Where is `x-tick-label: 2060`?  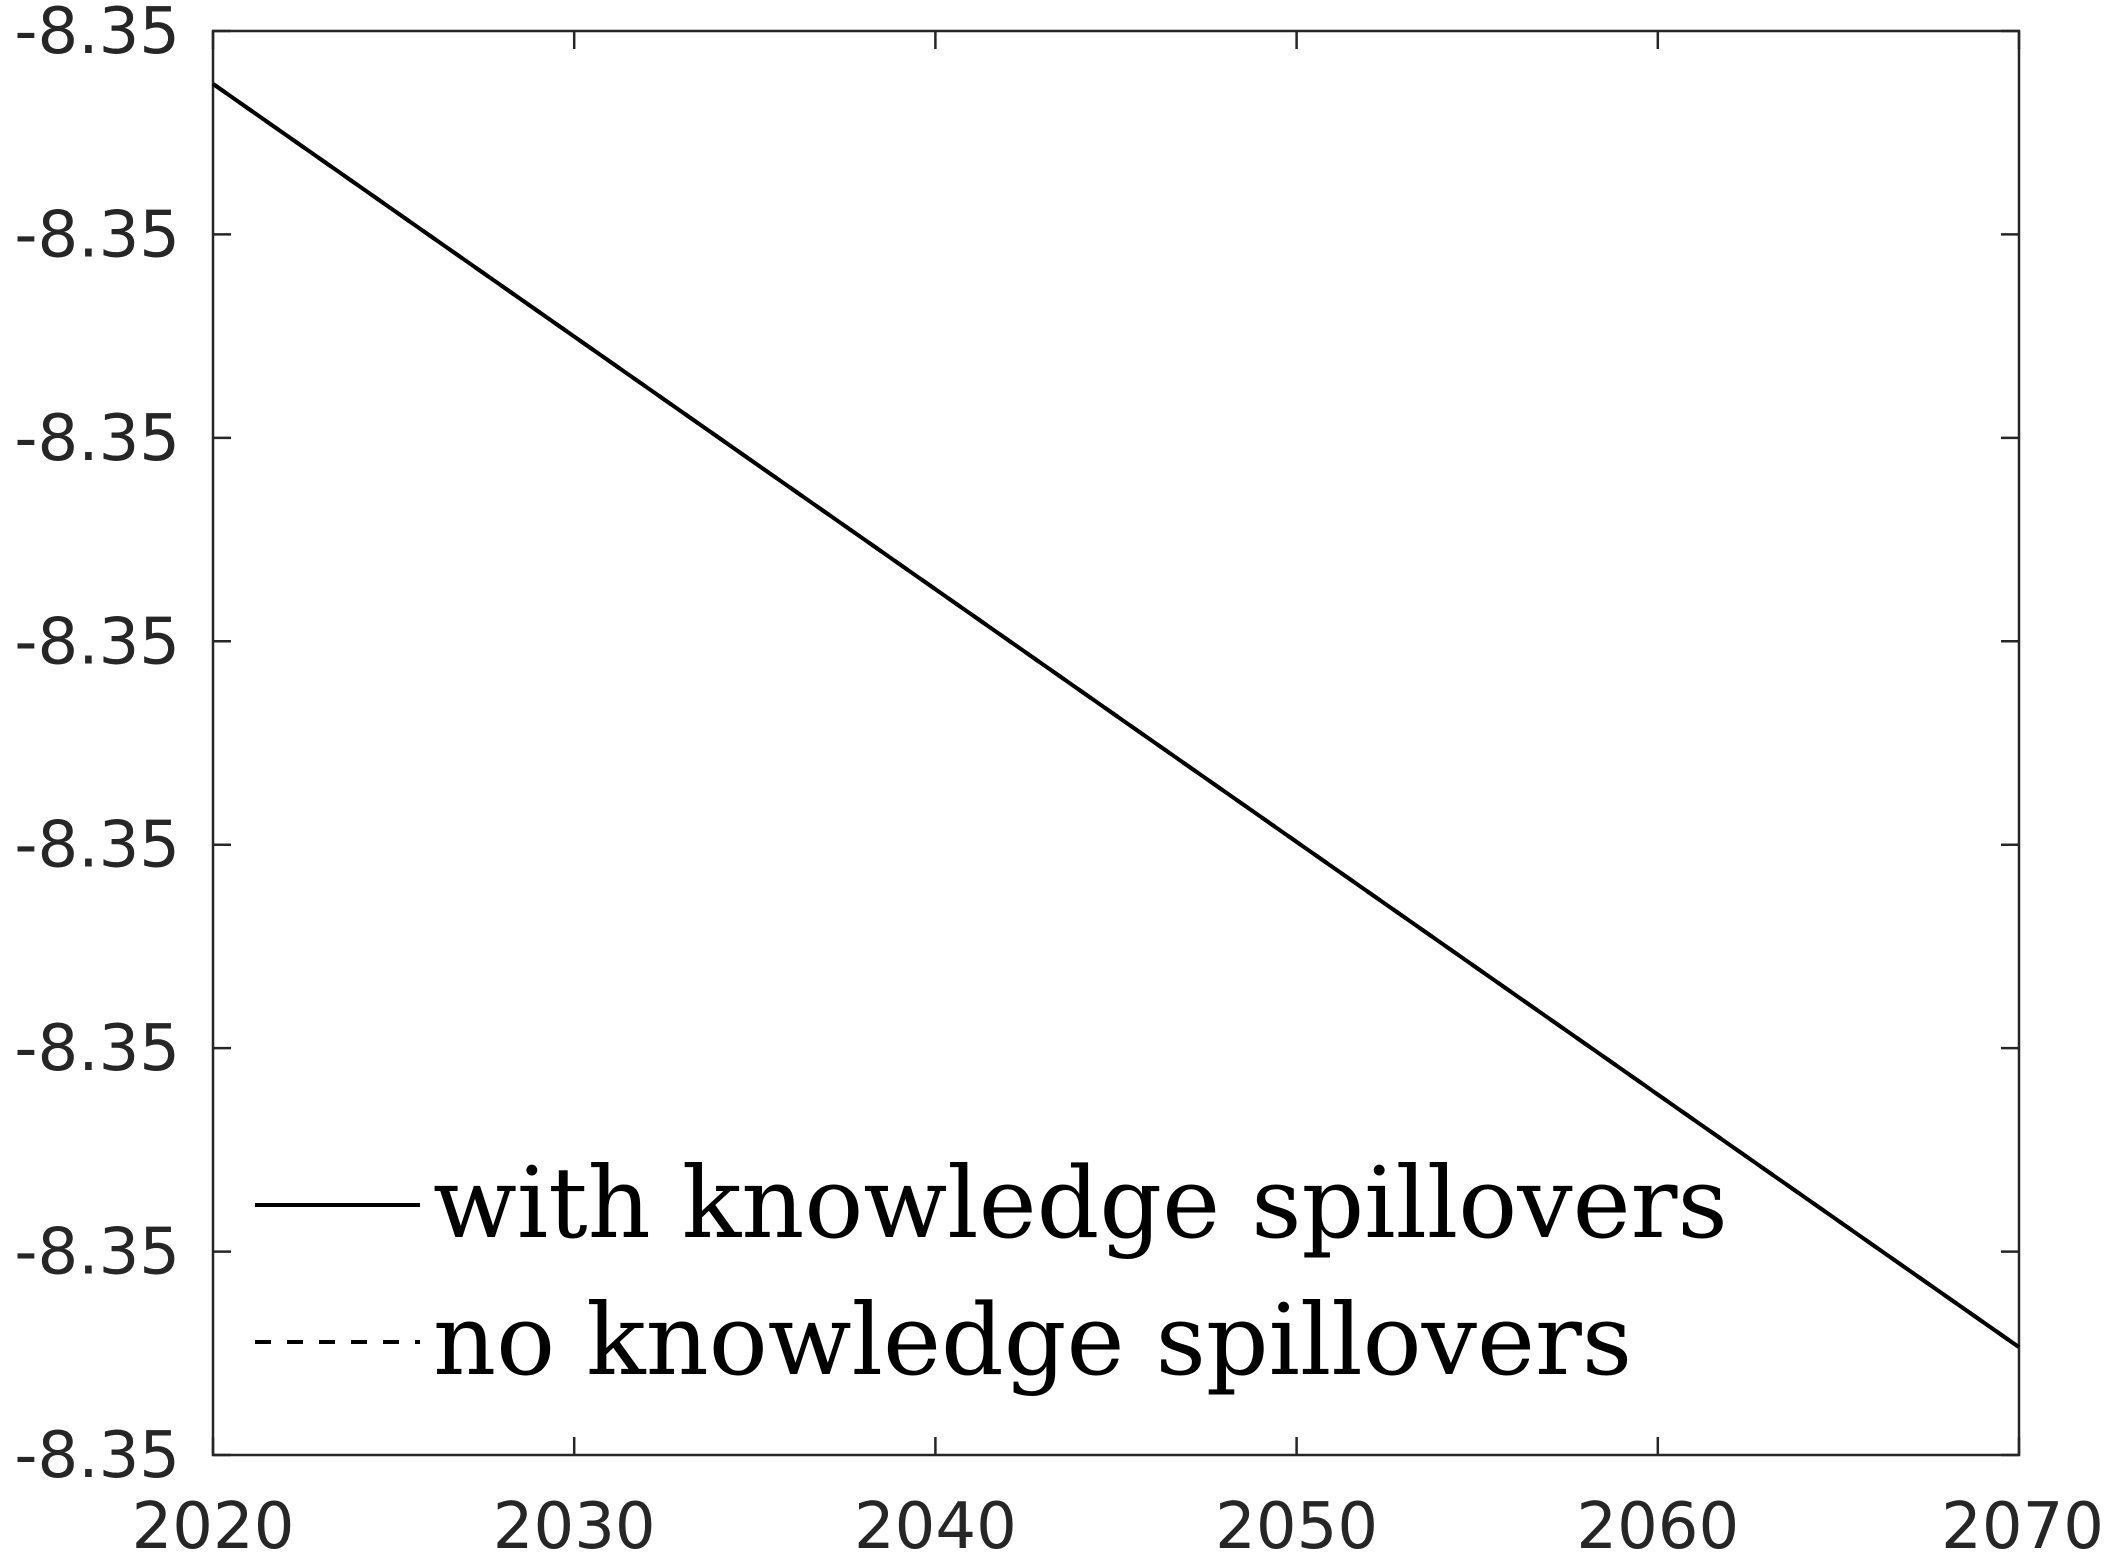 x-tick-label: 2060 is located at coordinates (1657, 1522).